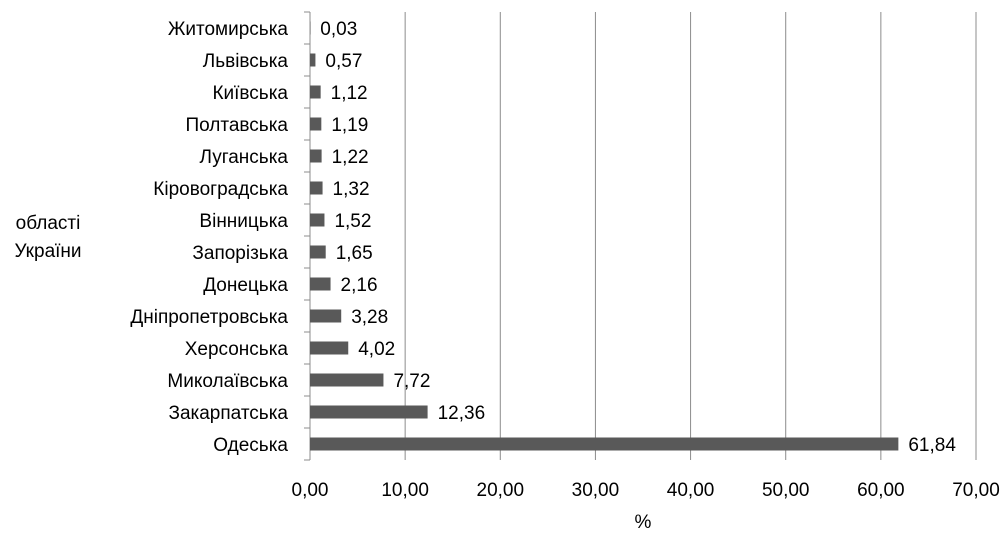 The height and width of the screenshot is (535, 1007). I want to click on y-axis-title-line-1: області, so click(48, 223).